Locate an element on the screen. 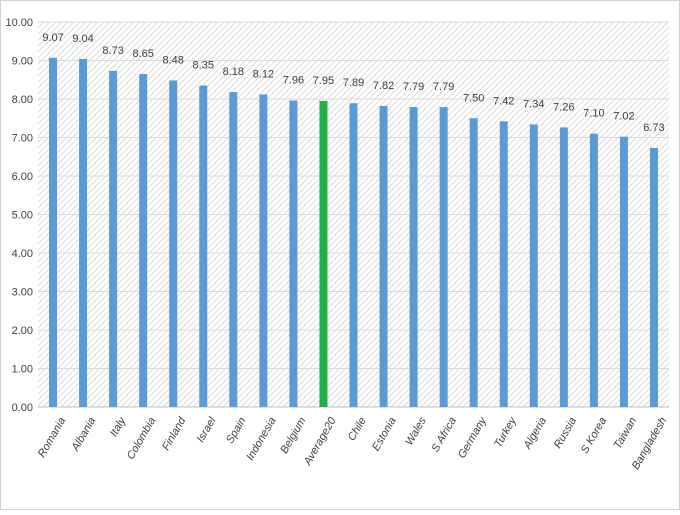  bar-average20 is located at coordinates (323, 254).